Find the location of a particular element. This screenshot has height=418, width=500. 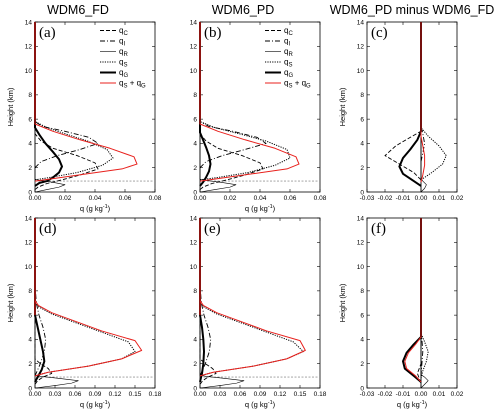

panel-2-legend-sub-5: S is located at coordinates (290, 87).